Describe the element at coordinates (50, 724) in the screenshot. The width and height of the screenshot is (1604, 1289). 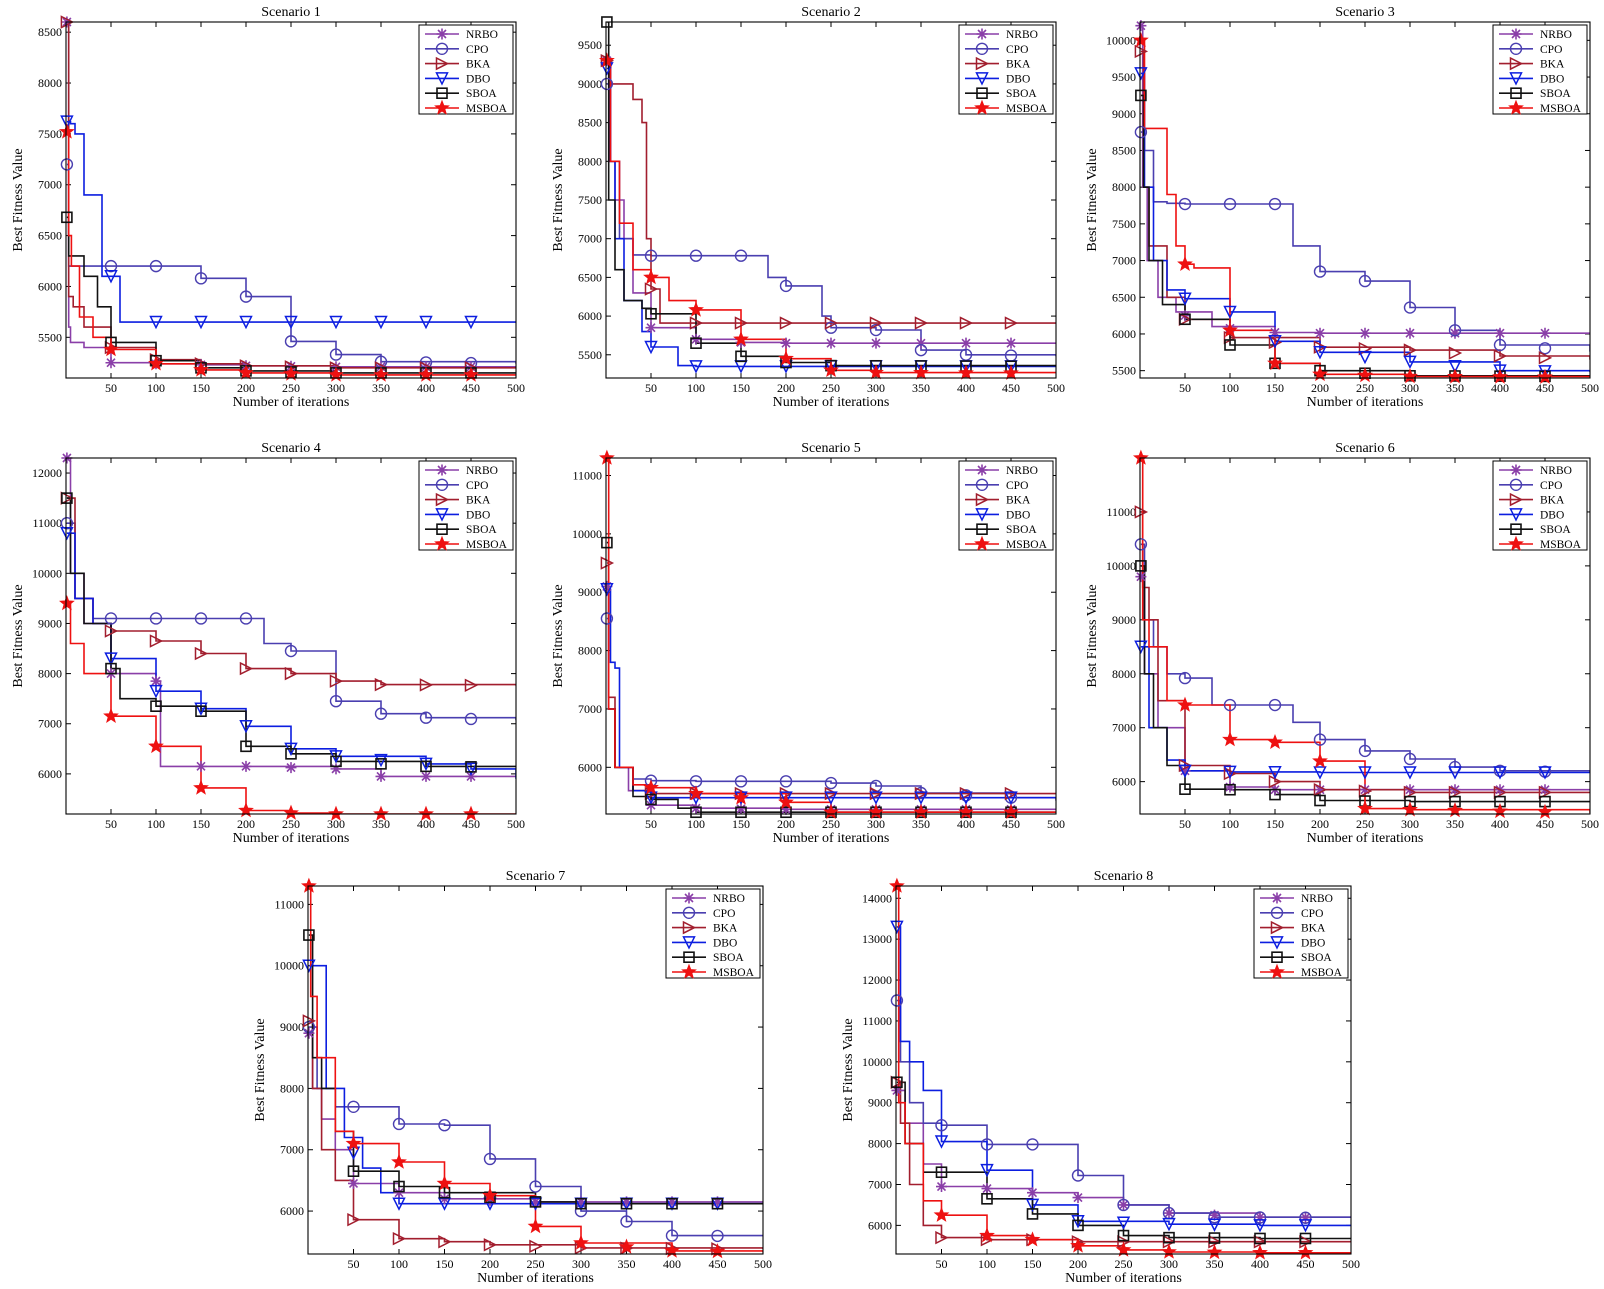
I see `y-tick-label: 7000` at that location.